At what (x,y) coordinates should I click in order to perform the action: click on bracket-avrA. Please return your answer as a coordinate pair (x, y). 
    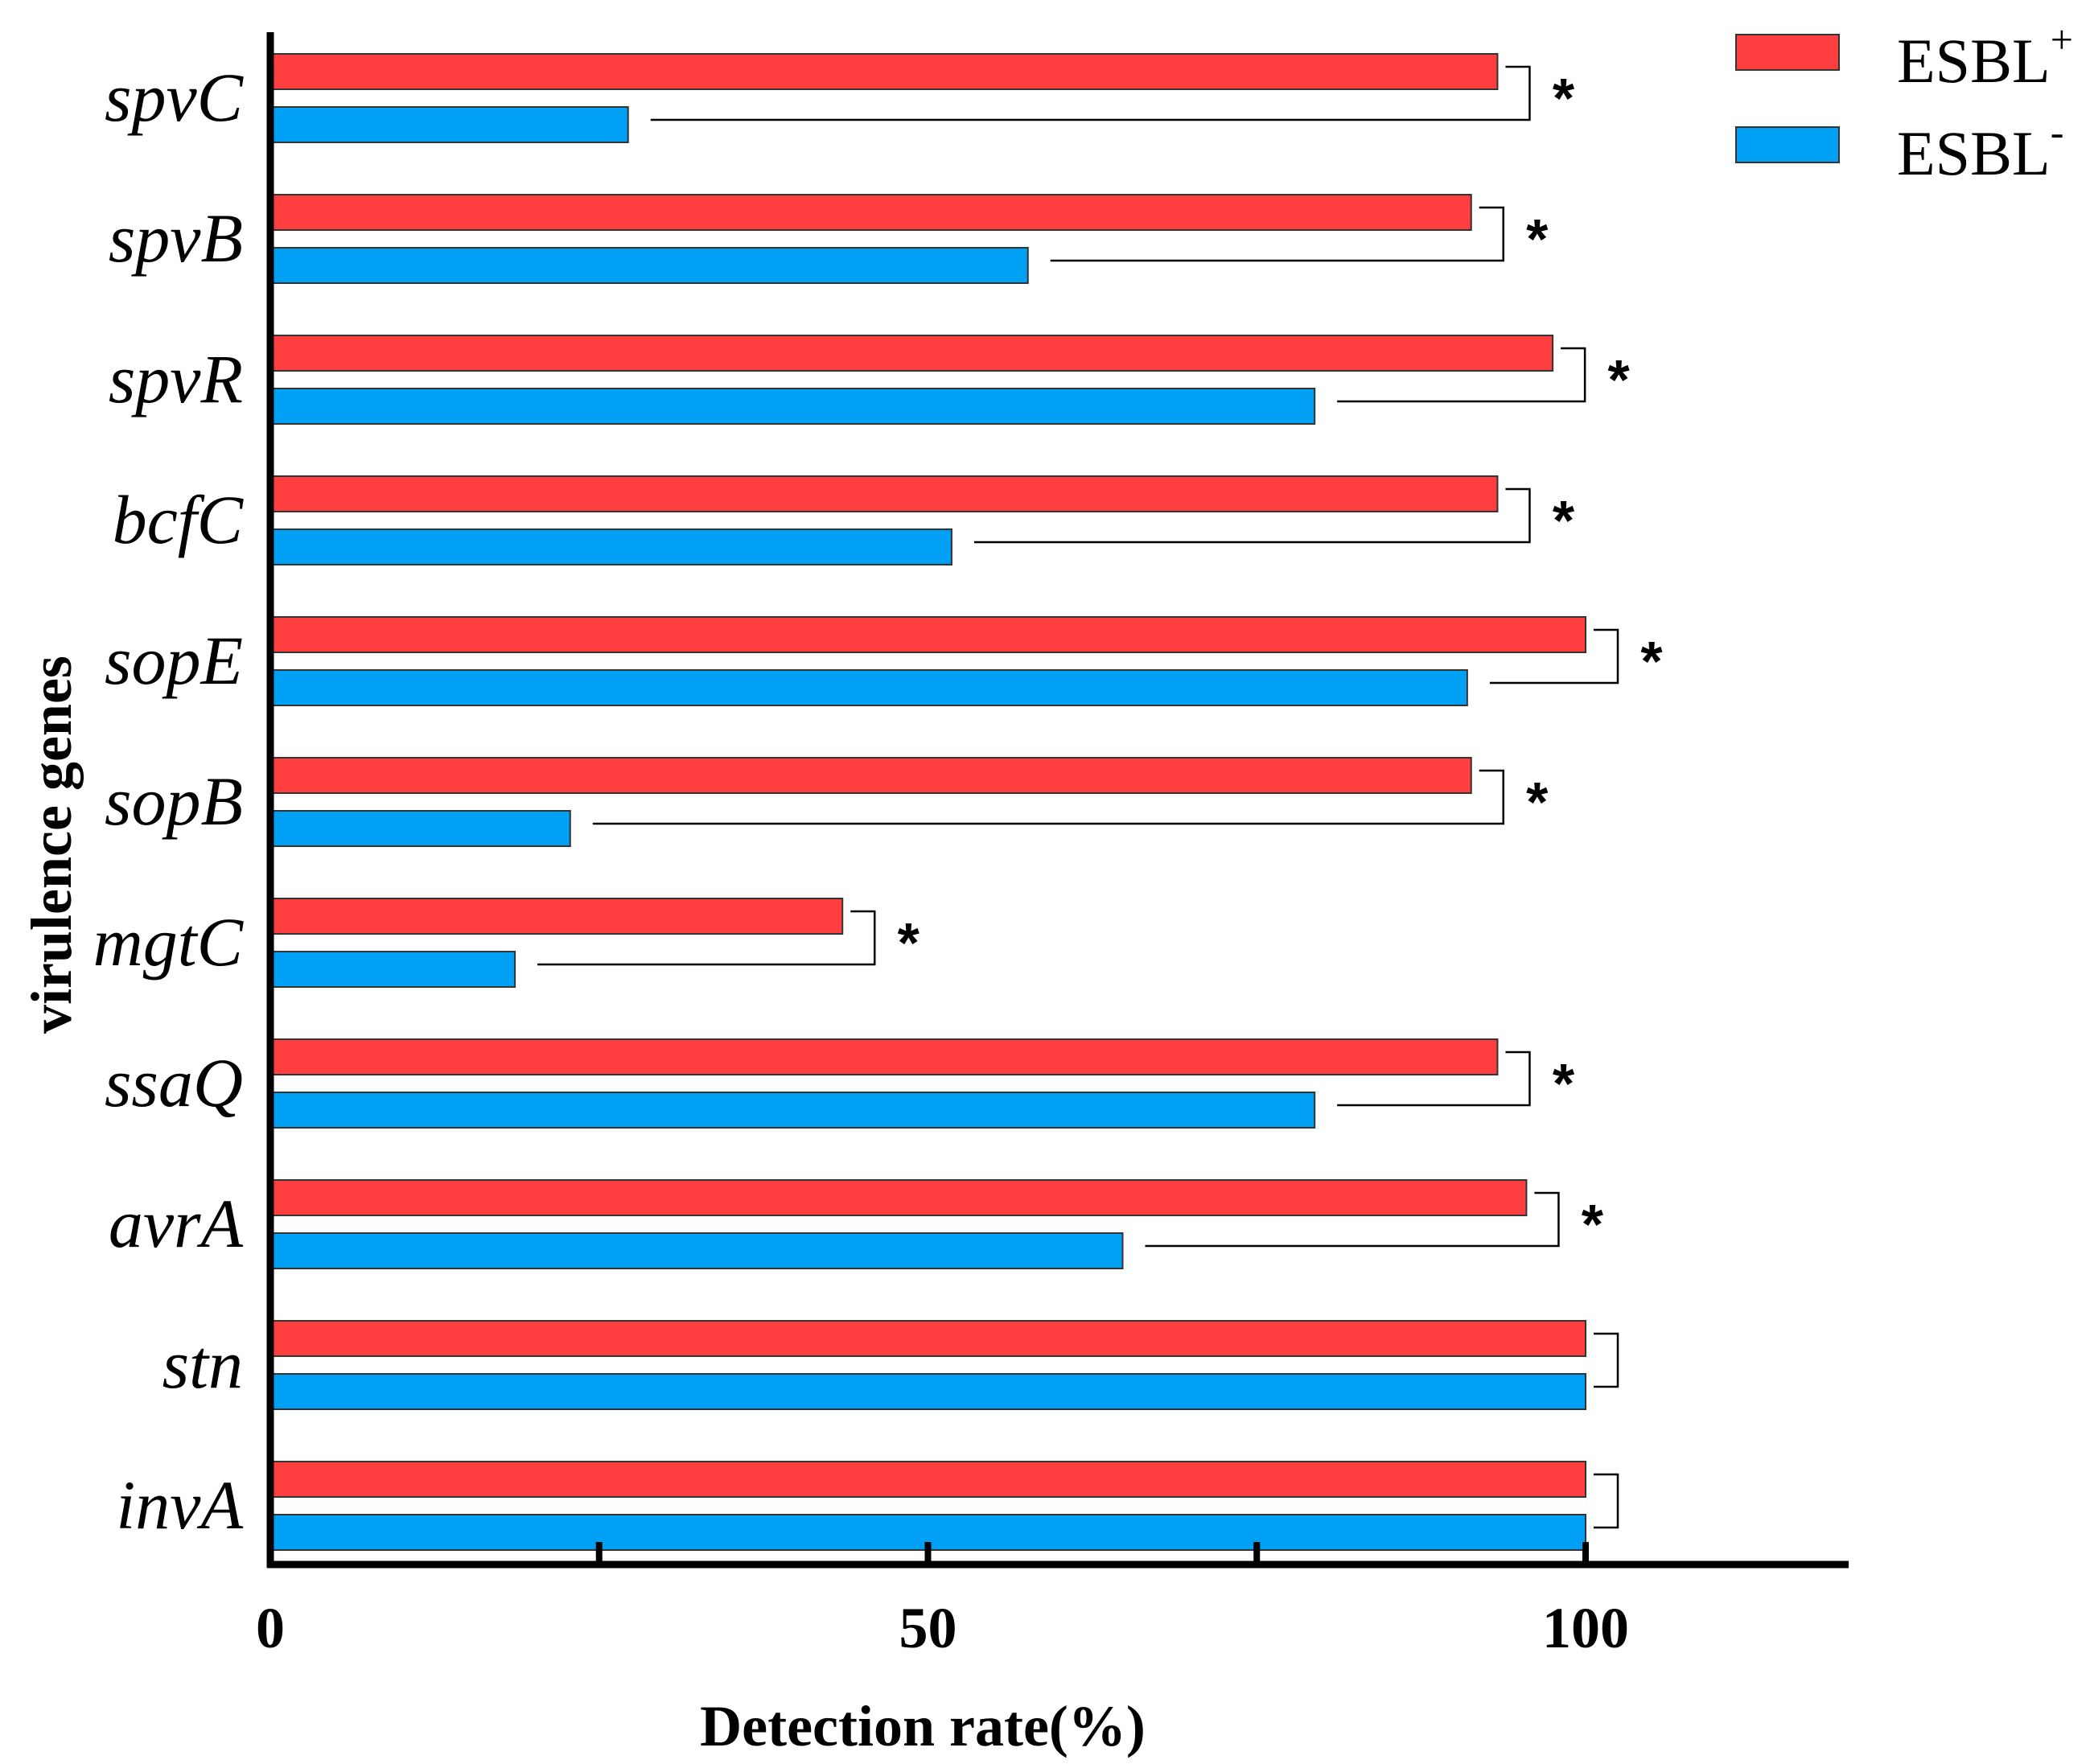
    Looking at the image, I should click on (1353, 1219).